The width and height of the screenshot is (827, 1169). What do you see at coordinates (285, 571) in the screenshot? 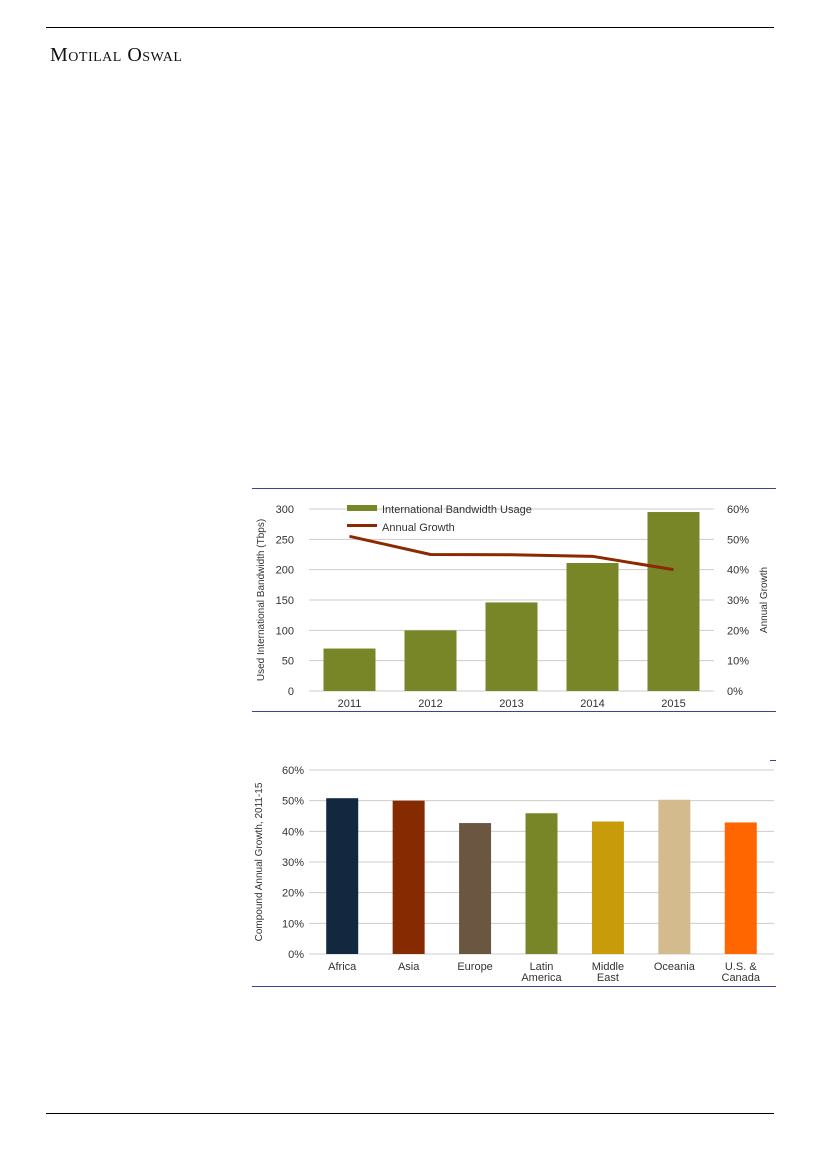
I see `y-tick-label: 200` at bounding box center [285, 571].